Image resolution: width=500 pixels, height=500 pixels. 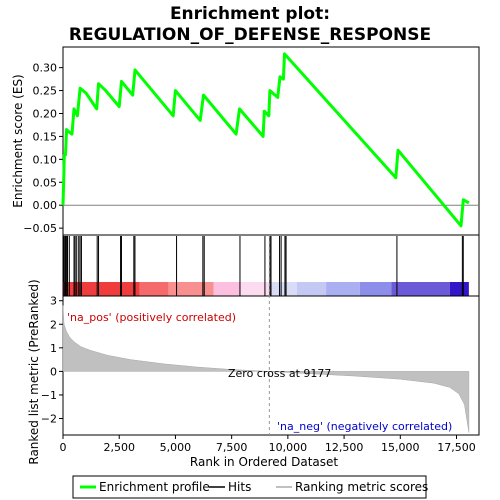 I want to click on metric-y-tick-label: 3, so click(x=53, y=301).